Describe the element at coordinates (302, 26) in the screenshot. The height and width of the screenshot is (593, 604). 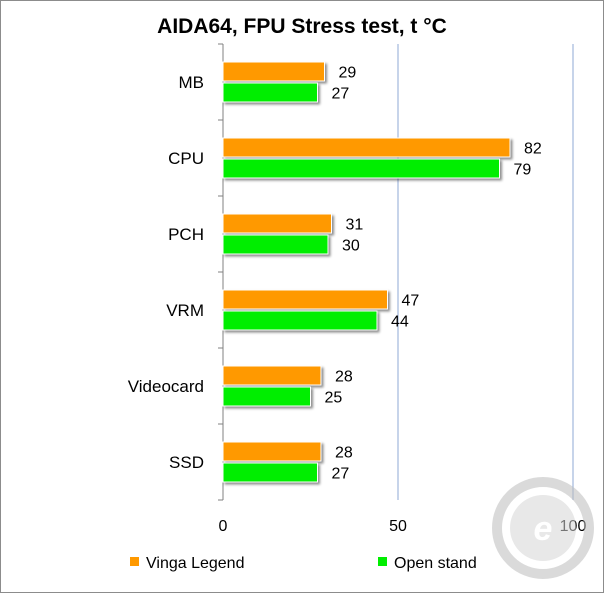
I see `chart-title: AIDA64, FPU Stress test, t °C` at that location.